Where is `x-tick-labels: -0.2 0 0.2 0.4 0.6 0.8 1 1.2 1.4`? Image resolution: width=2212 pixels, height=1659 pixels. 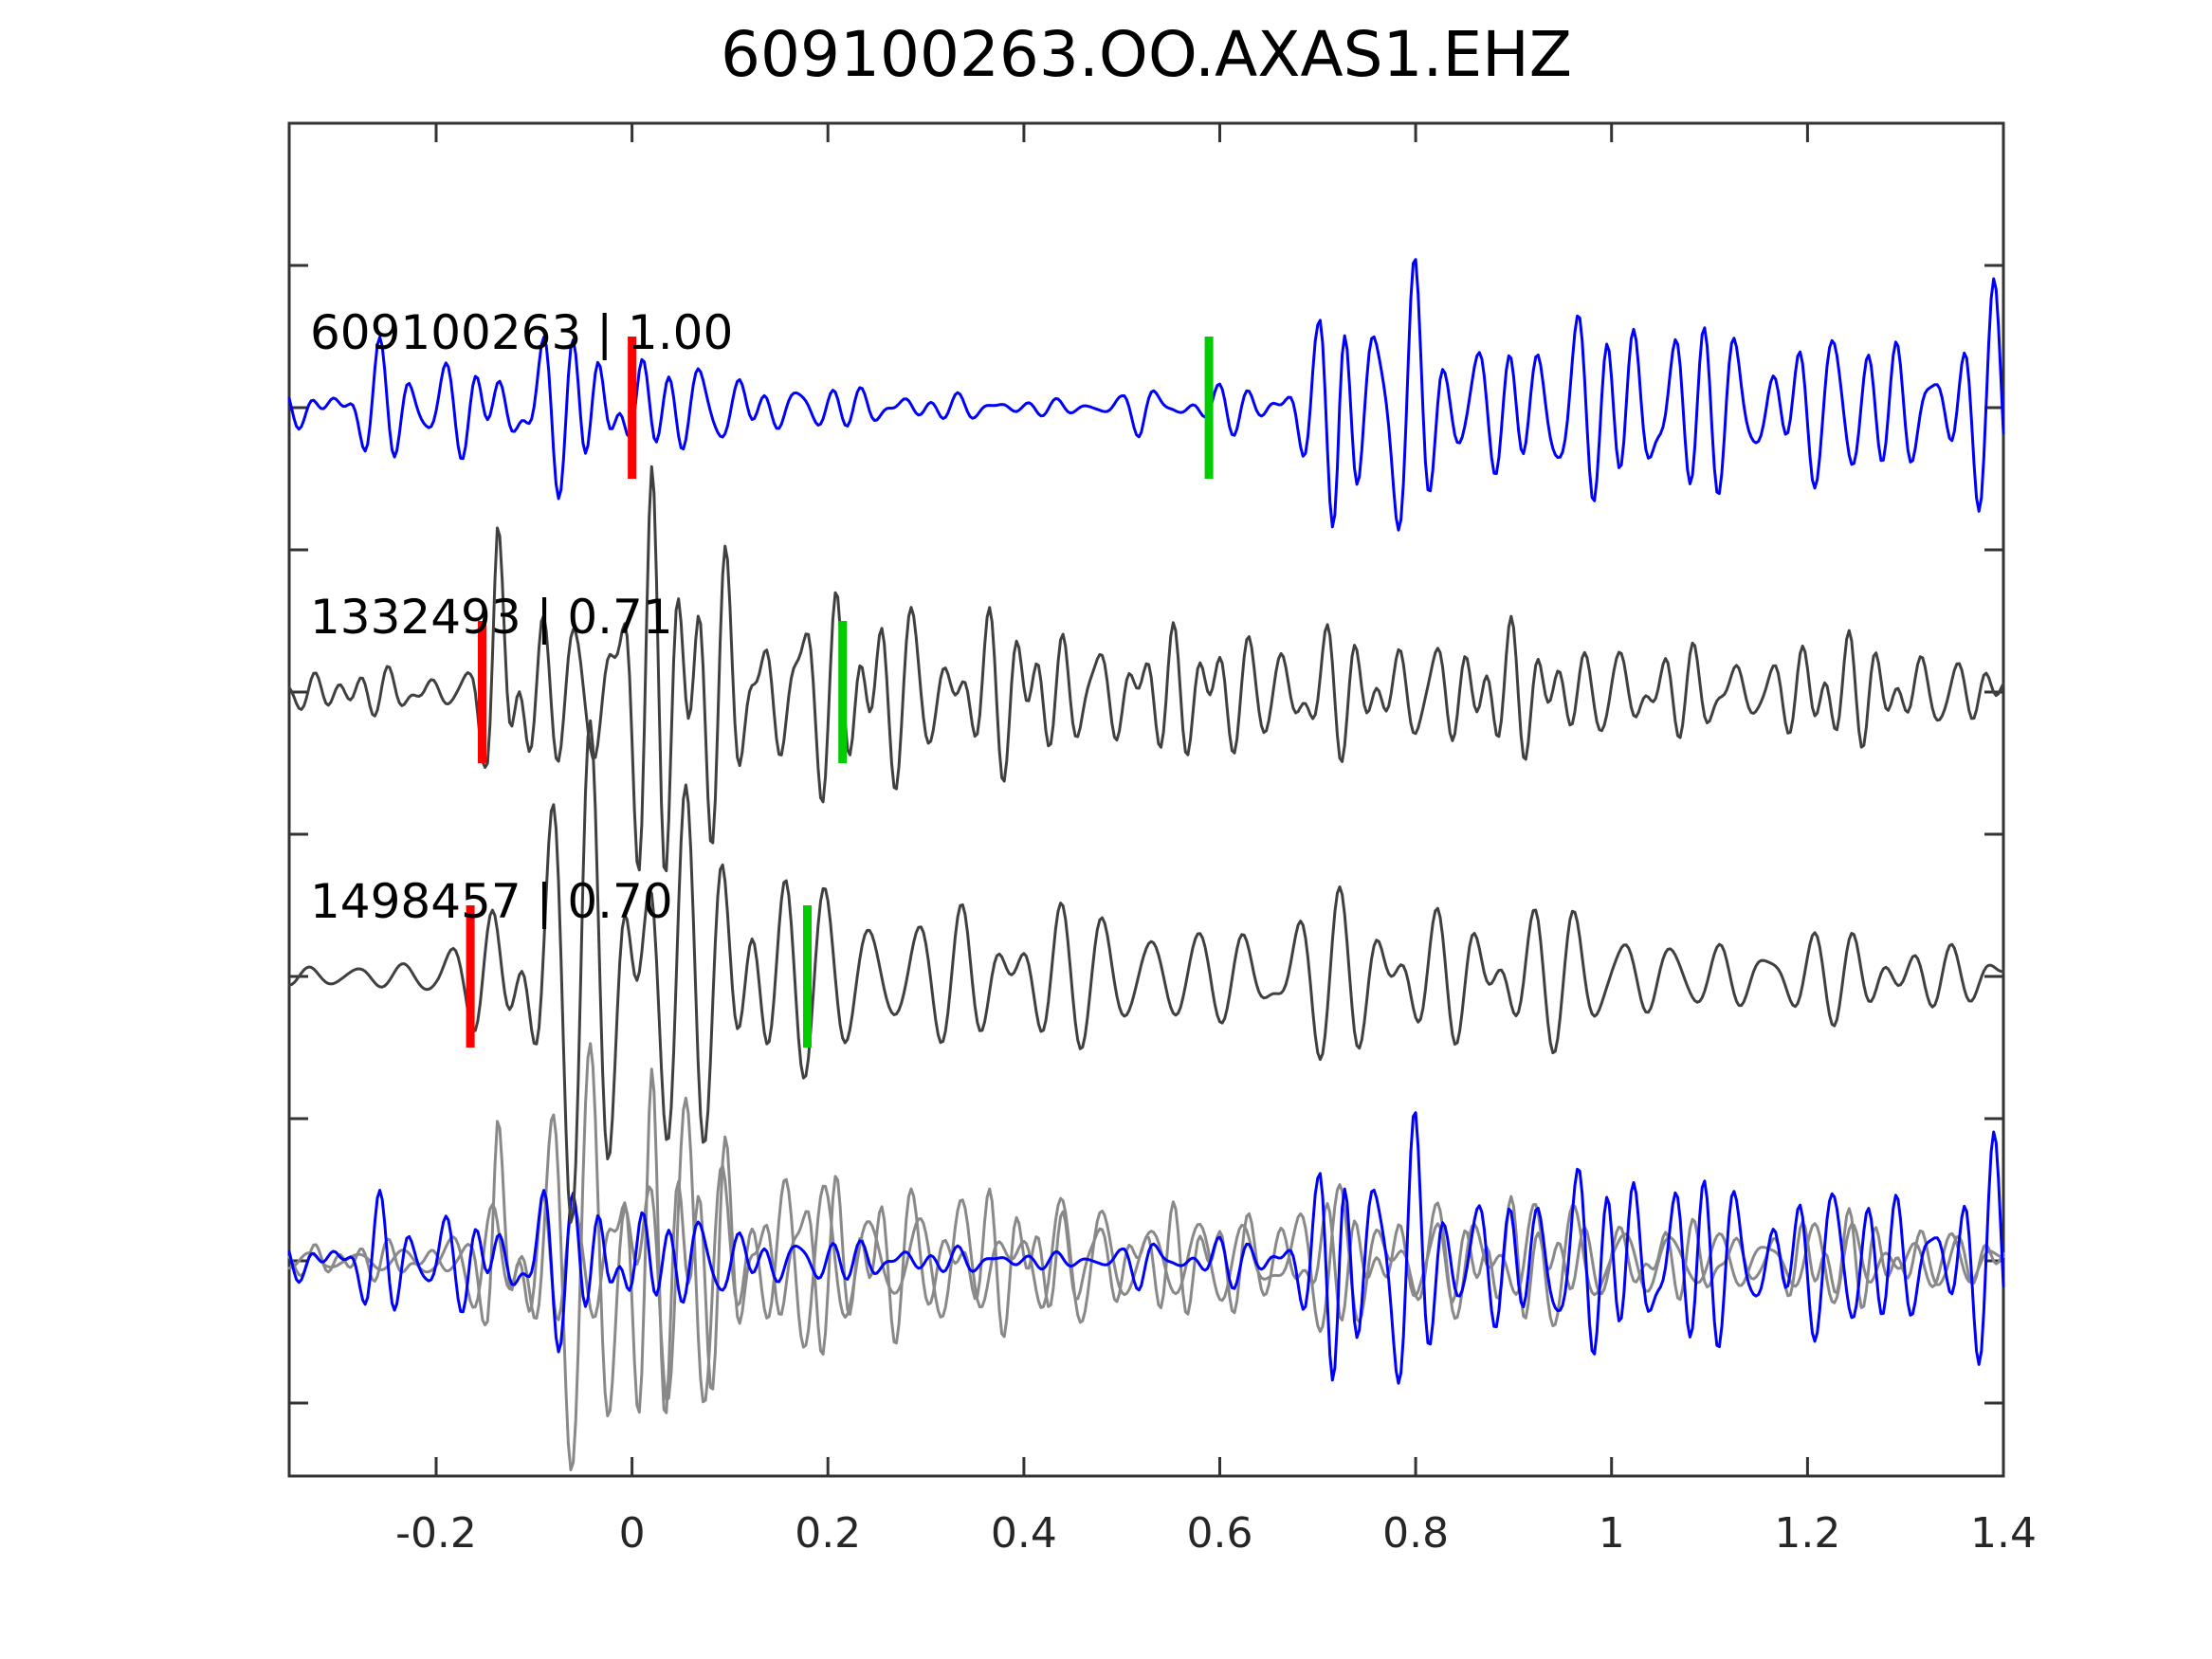
x-tick-labels: -0.2 0 0.2 0.4 0.6 0.8 1 1.2 1.4 is located at coordinates (1216, 1533).